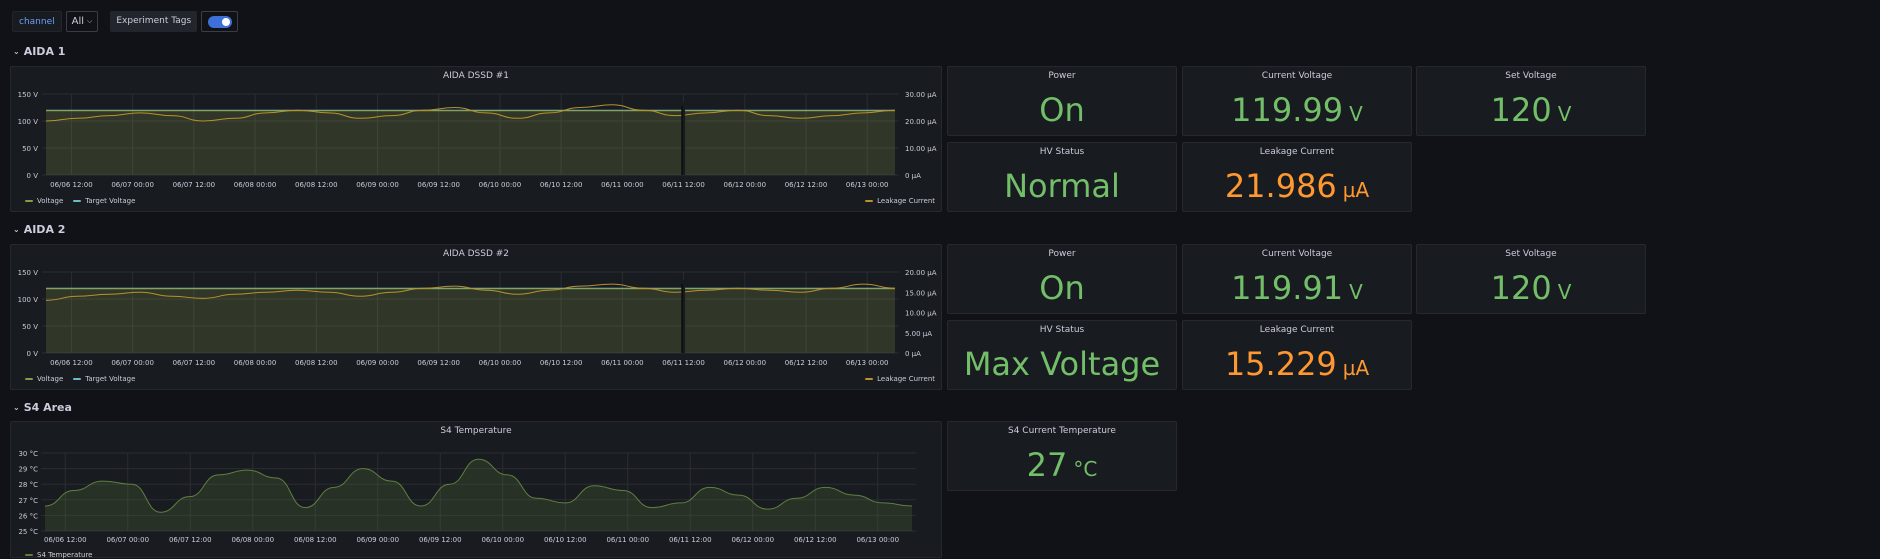 The width and height of the screenshot is (1880, 559). What do you see at coordinates (921, 293) in the screenshot?
I see `y-axis-right-tick-label: 15.00 µA` at bounding box center [921, 293].